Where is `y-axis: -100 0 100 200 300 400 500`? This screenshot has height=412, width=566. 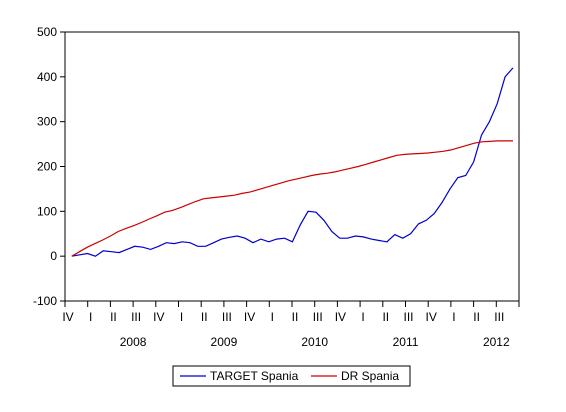 y-axis: -100 0 100 200 300 400 500 is located at coordinates (49, 166).